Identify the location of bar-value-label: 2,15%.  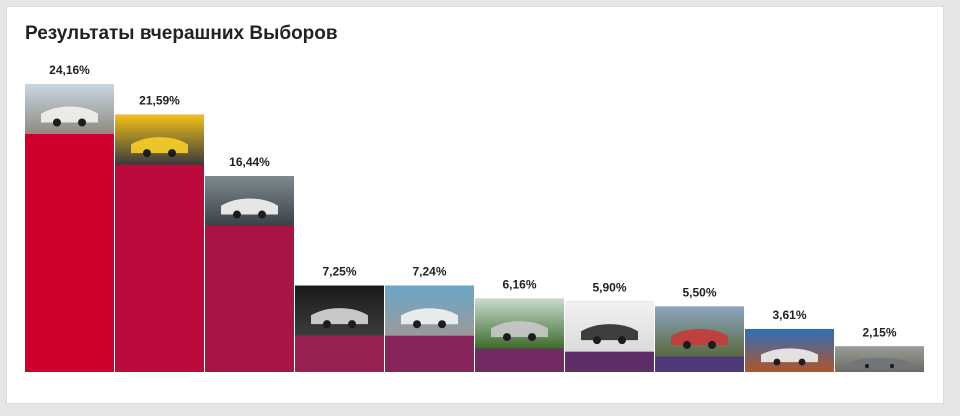
(879, 332).